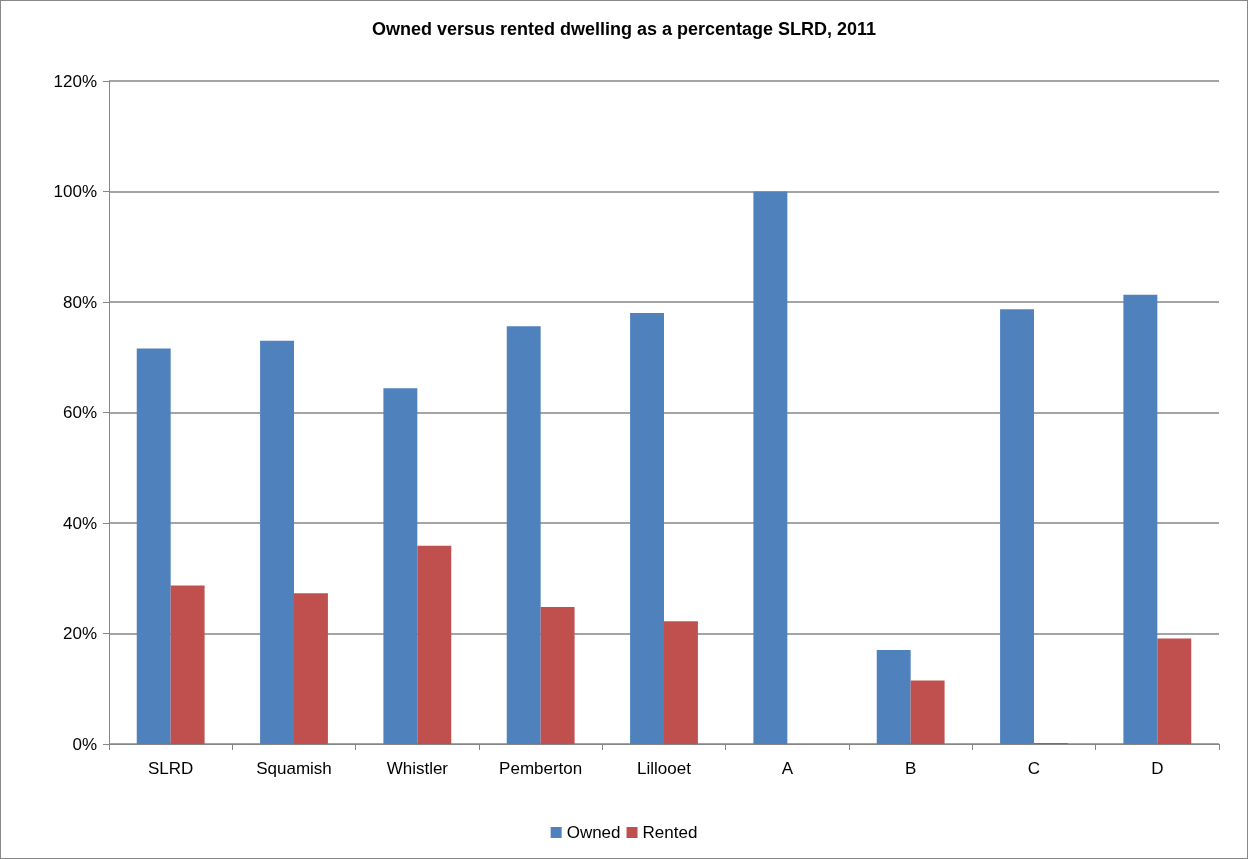  Describe the element at coordinates (170, 768) in the screenshot. I see `x-tick-label: SLRD` at that location.